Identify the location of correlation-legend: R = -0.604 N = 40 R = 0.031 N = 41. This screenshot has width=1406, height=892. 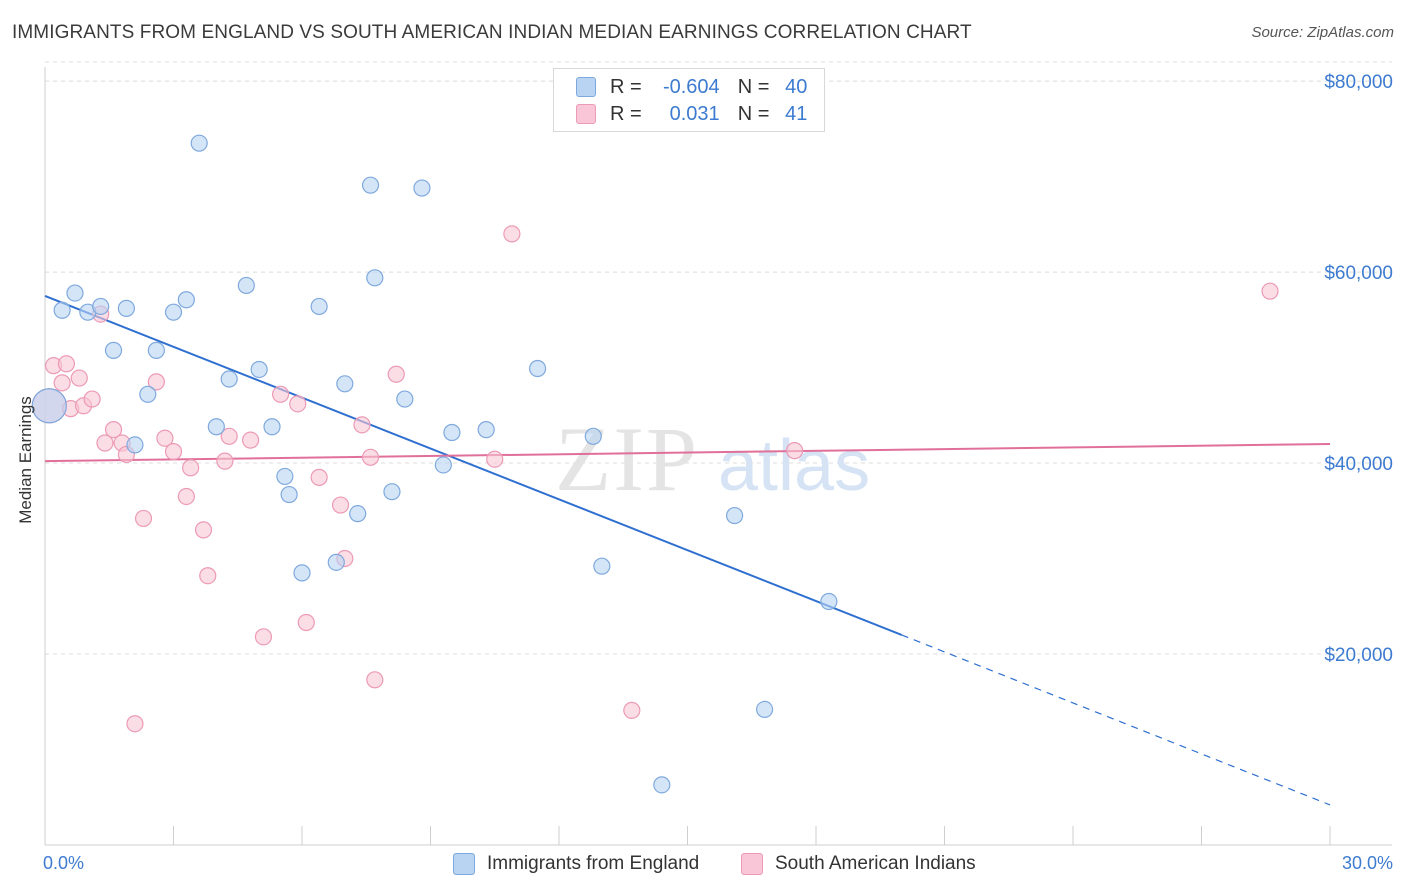
(689, 100).